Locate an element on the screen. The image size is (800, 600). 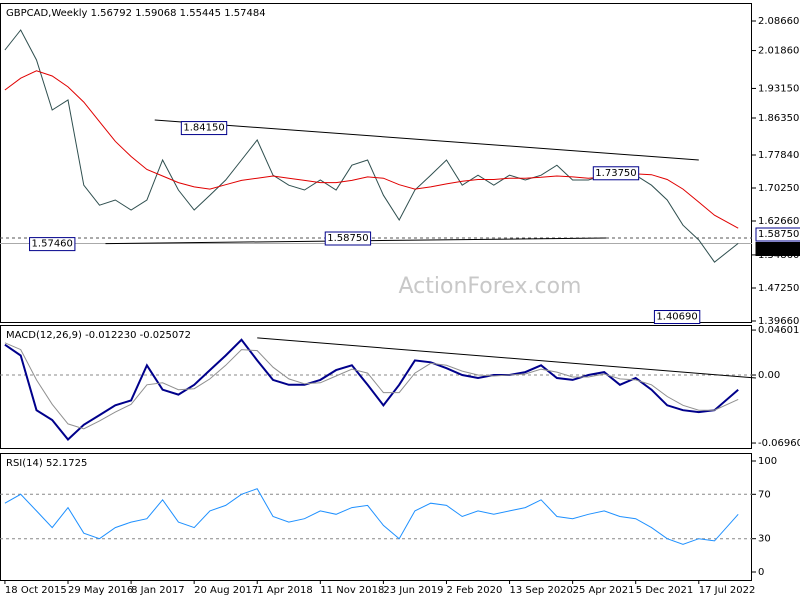
price-label: 1.84150 is located at coordinates (203, 128).